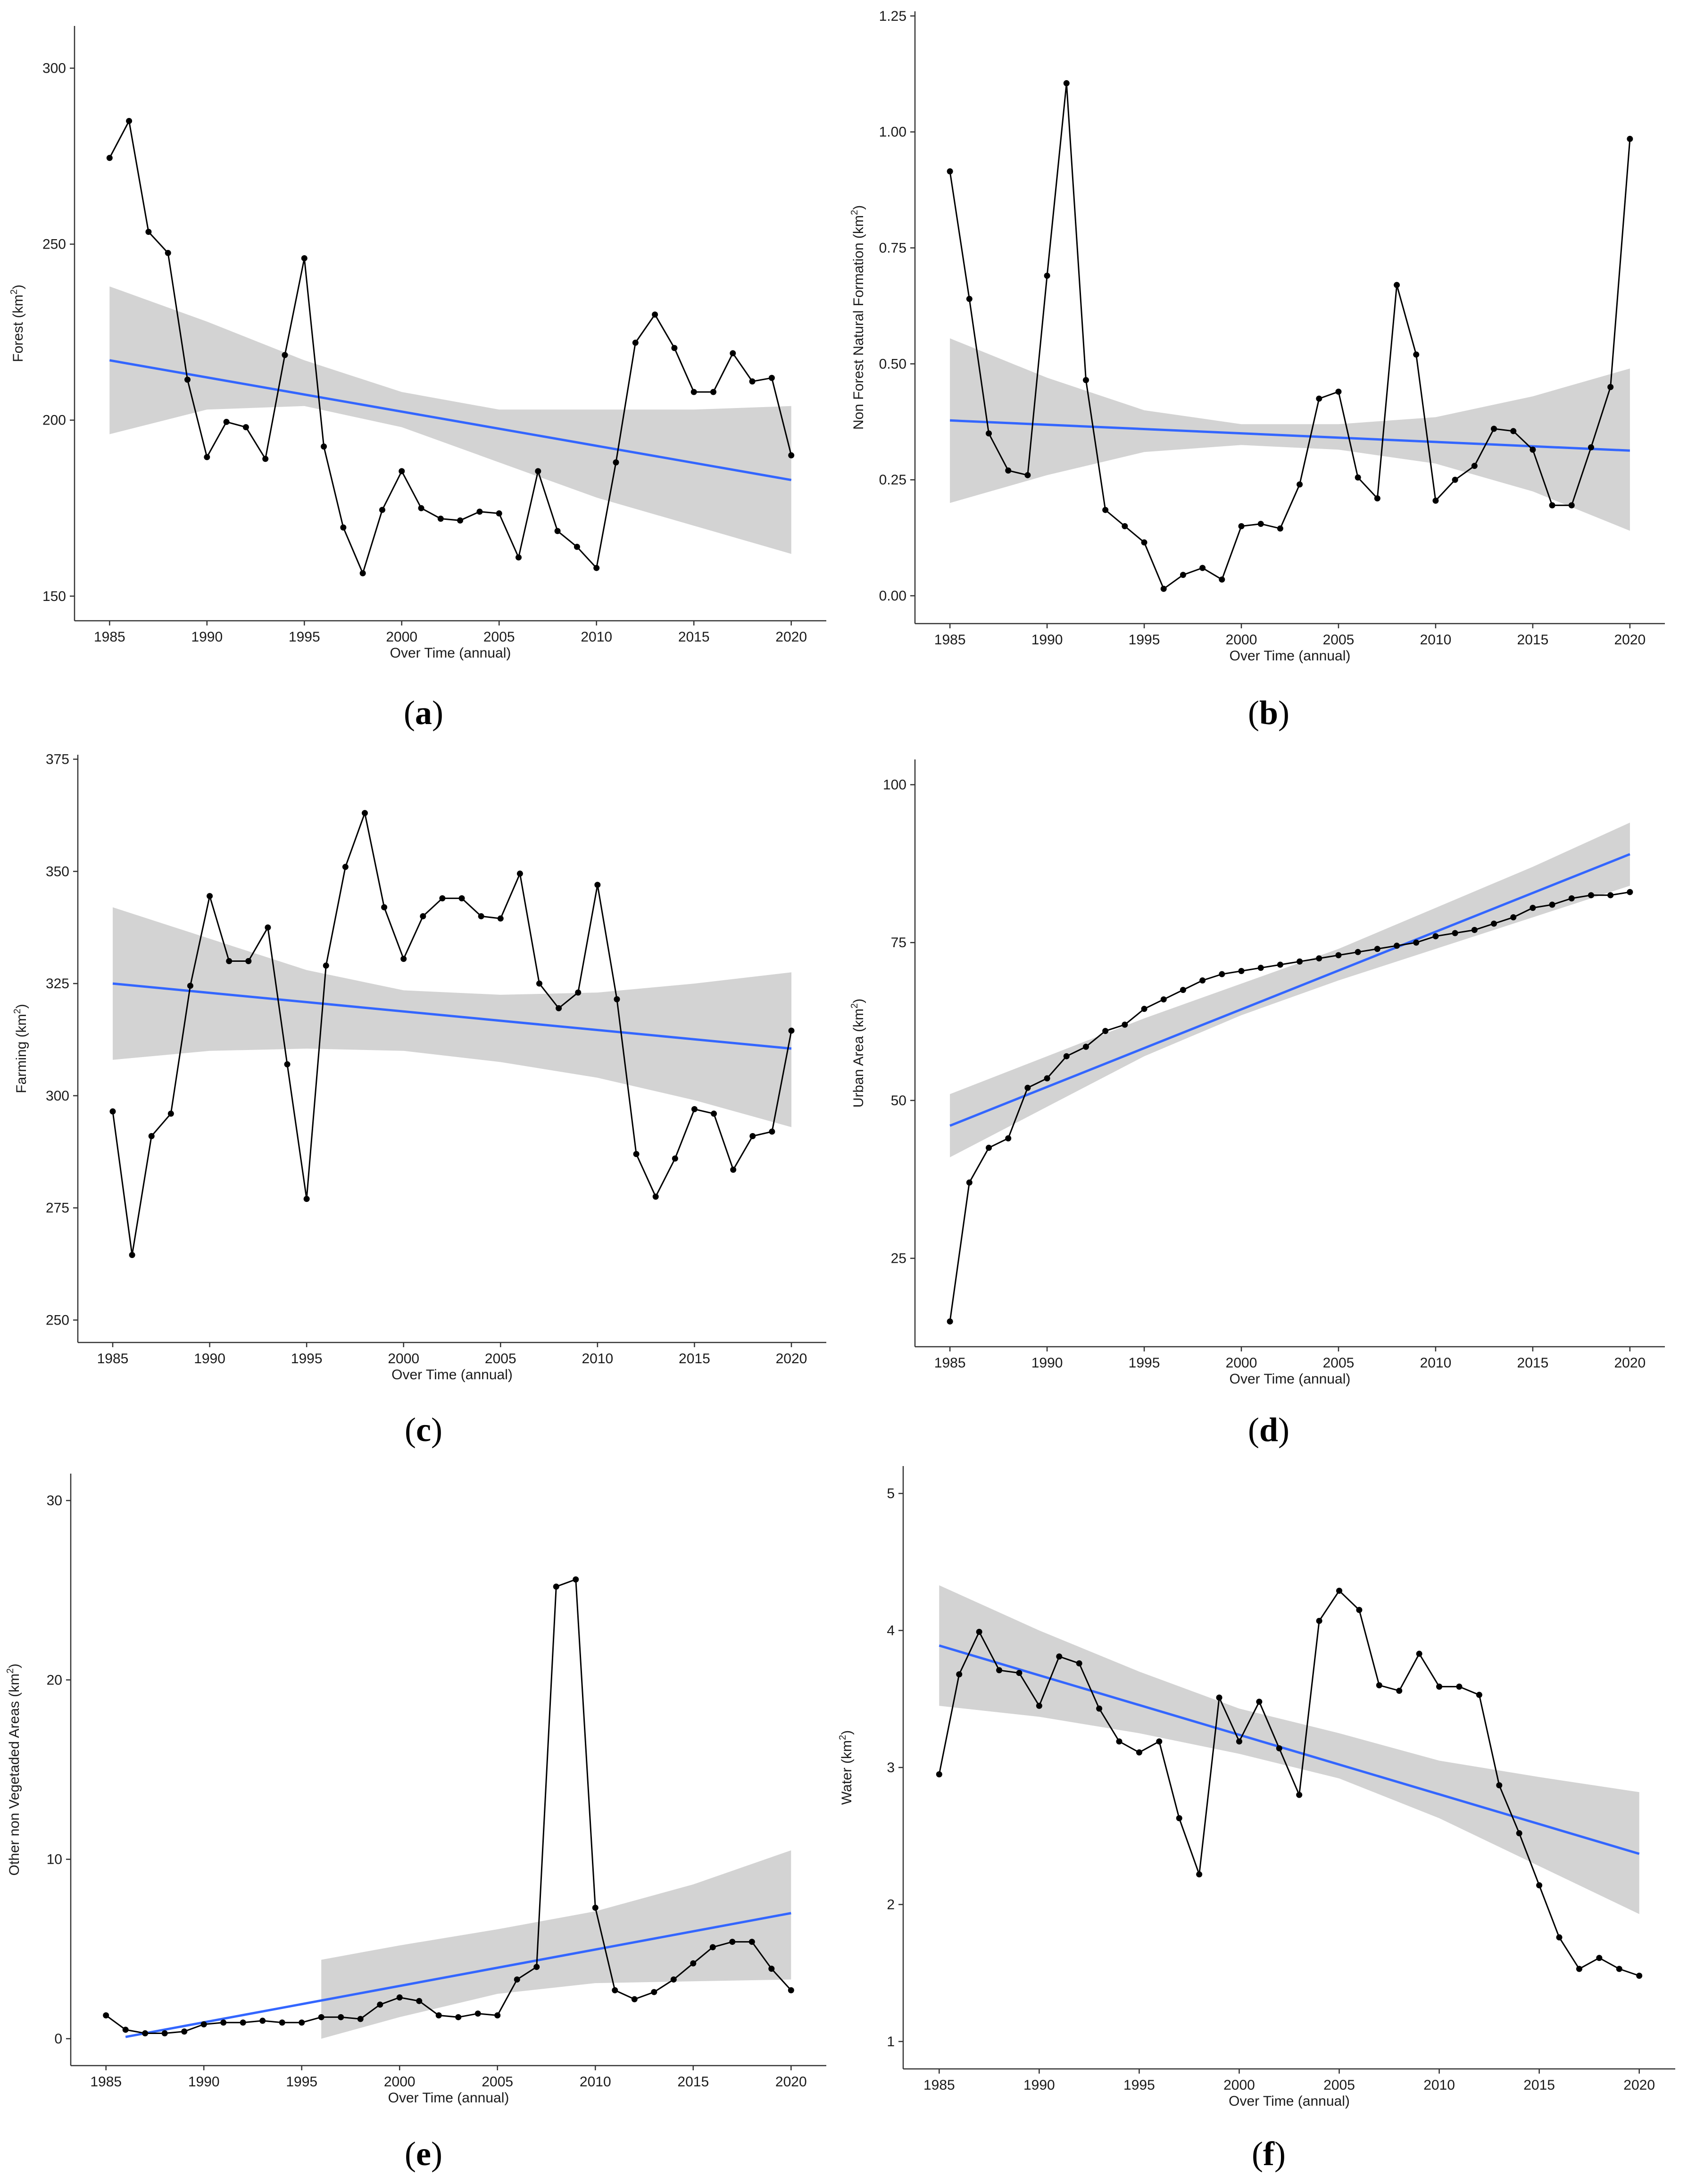 The image size is (1696, 2184). What do you see at coordinates (892, 16) in the screenshot?
I see `y-tick-label-b-5: 1.25` at bounding box center [892, 16].